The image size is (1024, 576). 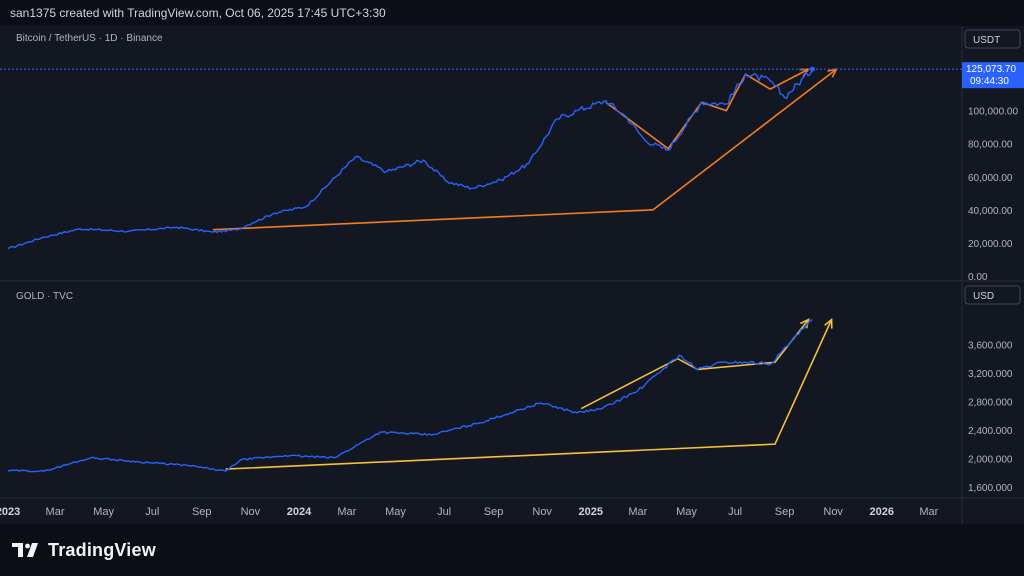 What do you see at coordinates (882, 512) in the screenshot?
I see `time-axis-label: 2026` at bounding box center [882, 512].